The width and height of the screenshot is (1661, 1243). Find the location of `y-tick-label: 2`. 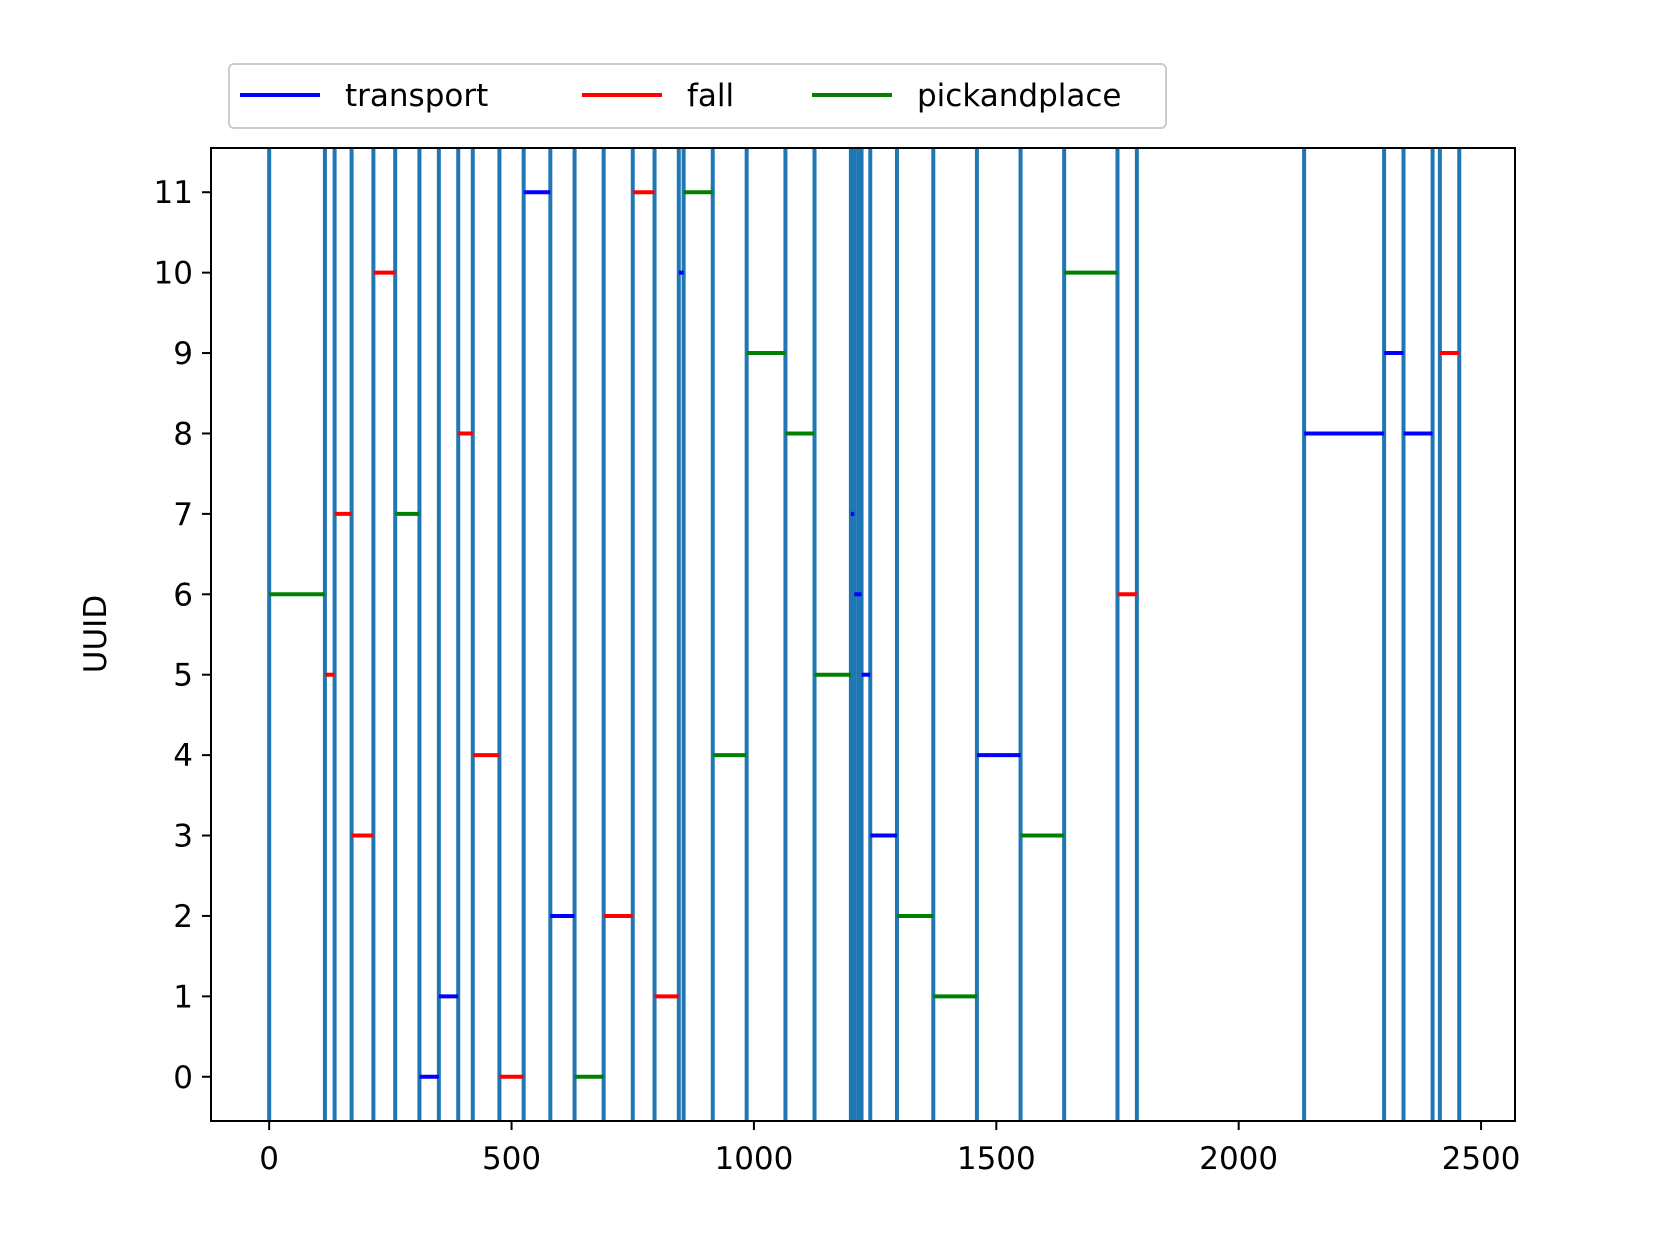

y-tick-label: 2 is located at coordinates (183, 917).